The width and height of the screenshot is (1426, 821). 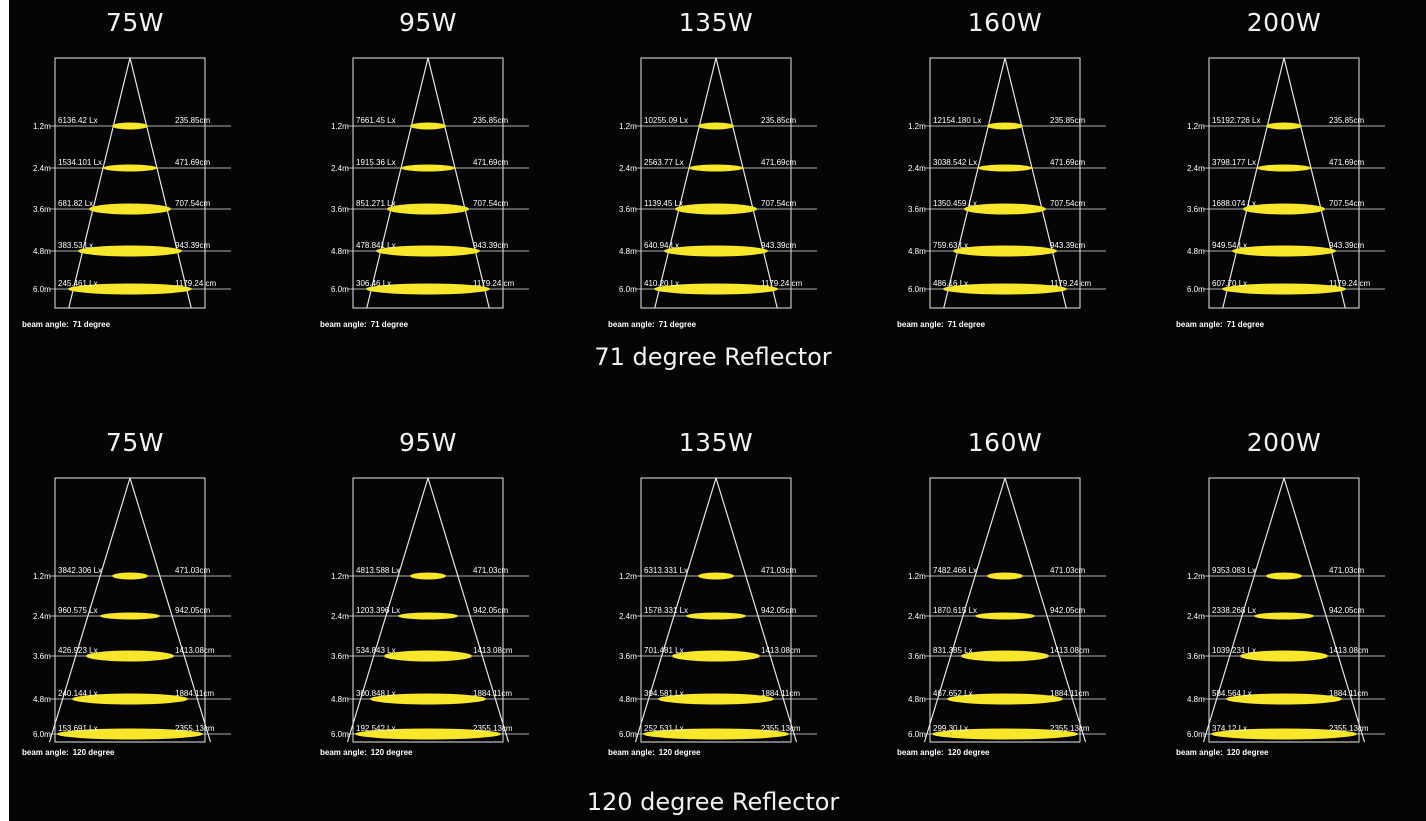 I want to click on illuminance-label: 153.691 Lx, so click(x=78, y=728).